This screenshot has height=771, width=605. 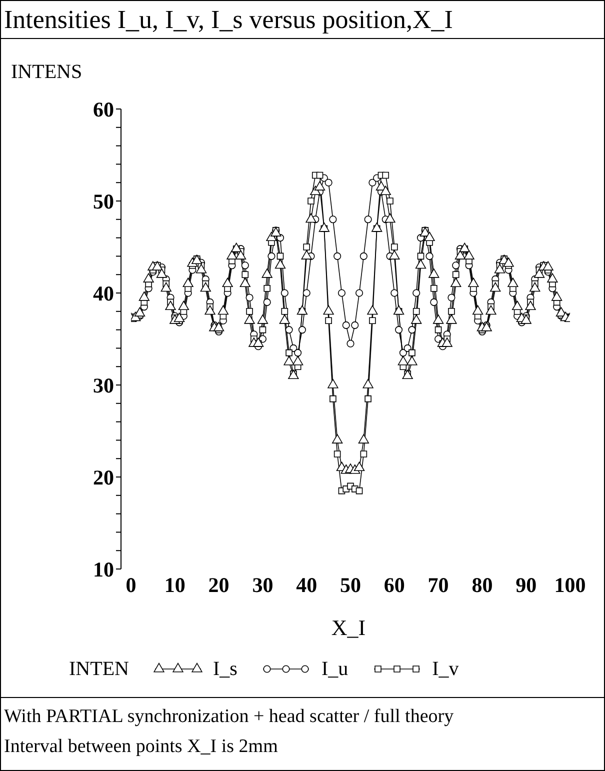 I want to click on x-tick-label: 40, so click(x=307, y=584).